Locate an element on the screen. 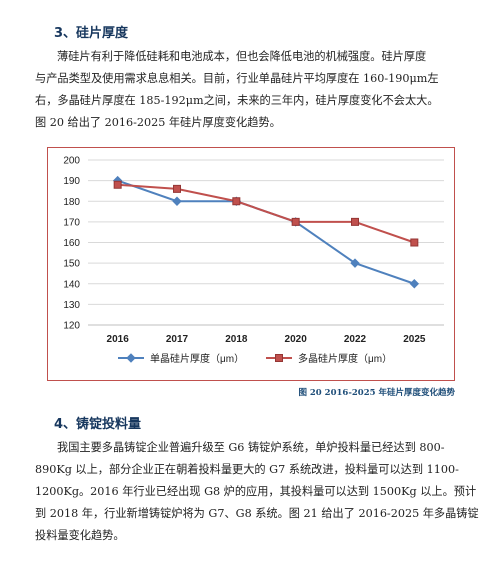  x-tick-label: 2018 is located at coordinates (236, 339).